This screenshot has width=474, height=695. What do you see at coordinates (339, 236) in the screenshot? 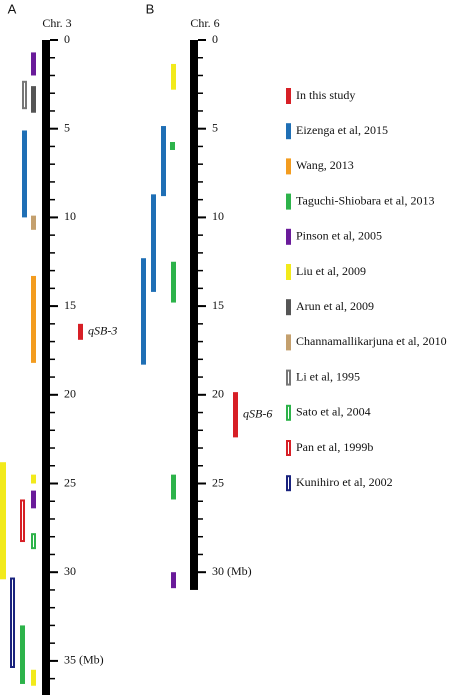
I see `legend-label: Pinson et al, 2005` at bounding box center [339, 236].